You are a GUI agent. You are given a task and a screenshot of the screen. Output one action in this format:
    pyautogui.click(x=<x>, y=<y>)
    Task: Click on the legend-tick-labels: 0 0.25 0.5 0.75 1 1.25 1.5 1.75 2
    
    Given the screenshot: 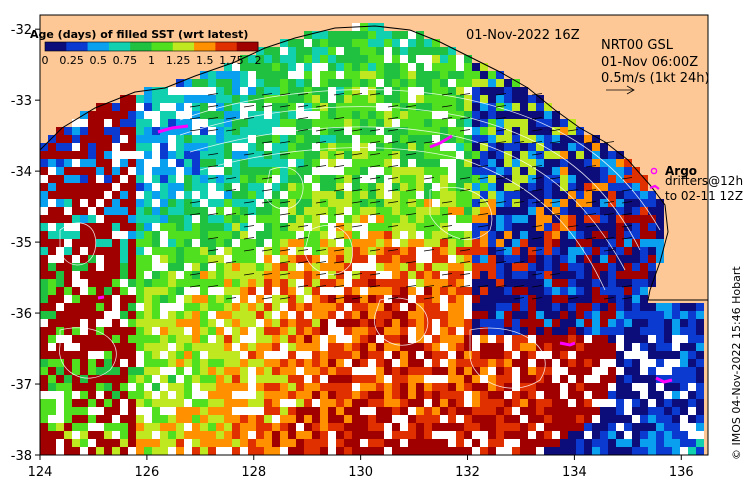 What is the action you would take?
    pyautogui.click(x=152, y=60)
    